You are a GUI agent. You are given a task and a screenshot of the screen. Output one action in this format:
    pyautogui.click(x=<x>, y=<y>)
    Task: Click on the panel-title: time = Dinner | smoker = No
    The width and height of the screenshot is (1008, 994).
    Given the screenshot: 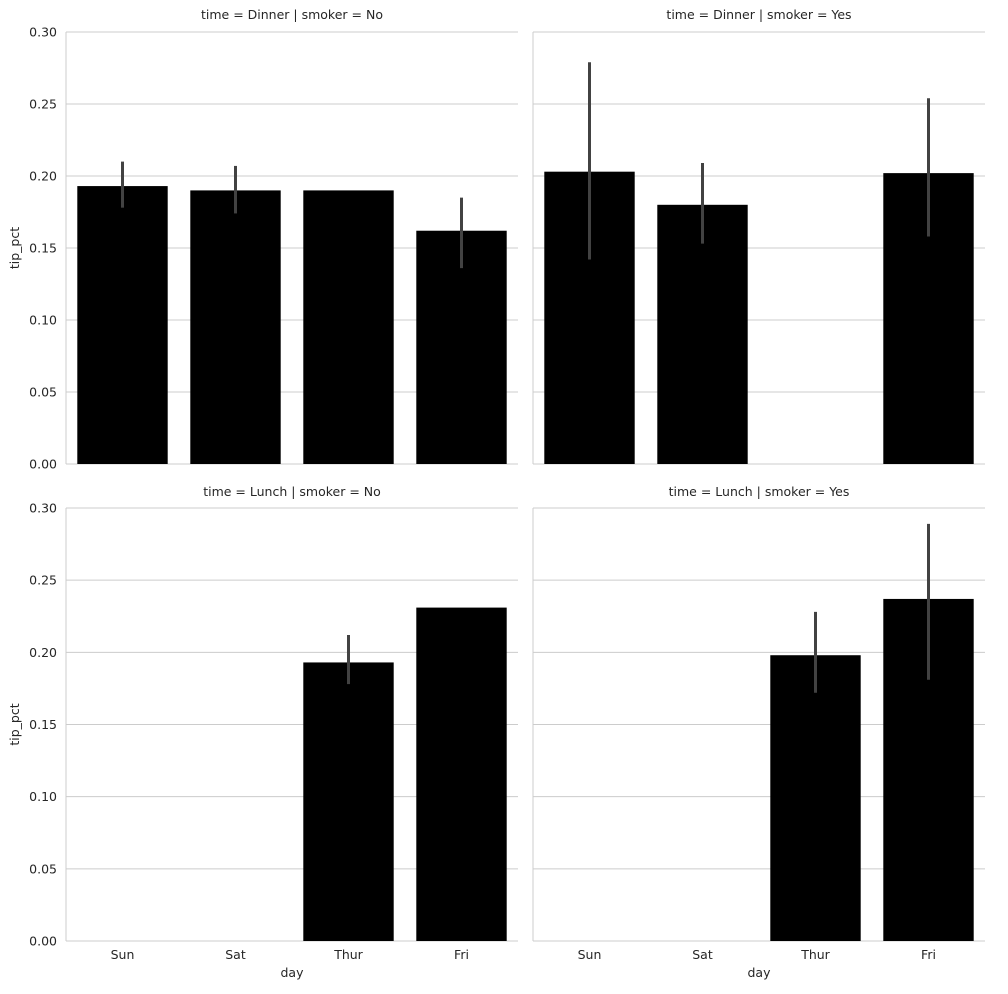 What is the action you would take?
    pyautogui.click(x=292, y=14)
    